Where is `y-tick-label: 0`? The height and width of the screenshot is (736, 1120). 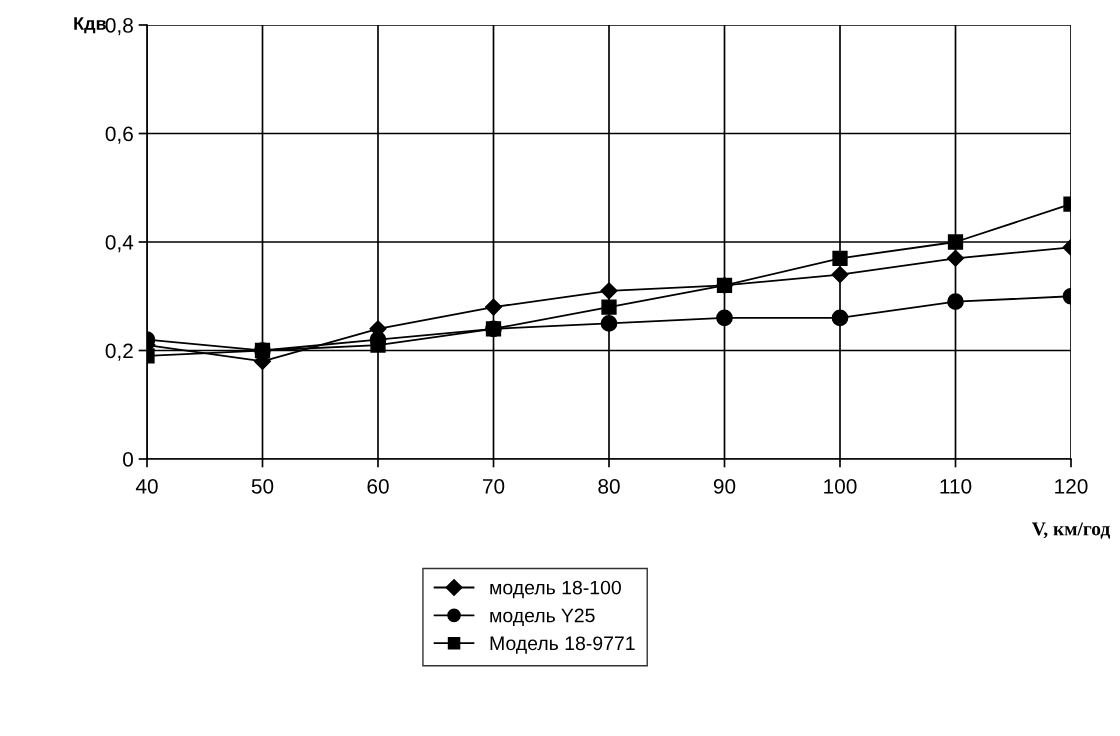
y-tick-label: 0 is located at coordinates (128, 459).